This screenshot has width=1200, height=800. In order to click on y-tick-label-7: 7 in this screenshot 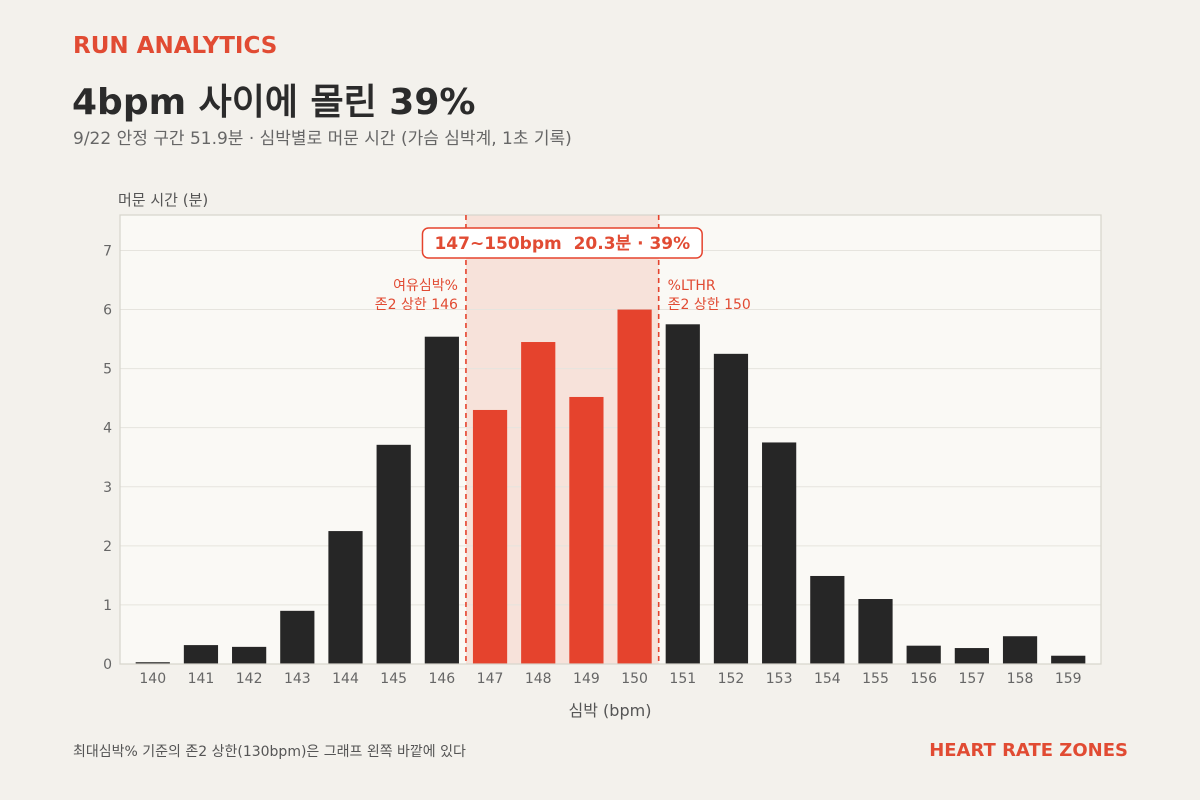, I will do `click(107, 251)`.